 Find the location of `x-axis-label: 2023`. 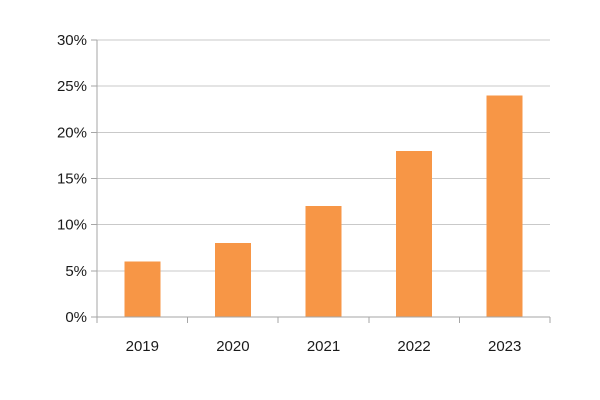

x-axis-label: 2023 is located at coordinates (504, 346).